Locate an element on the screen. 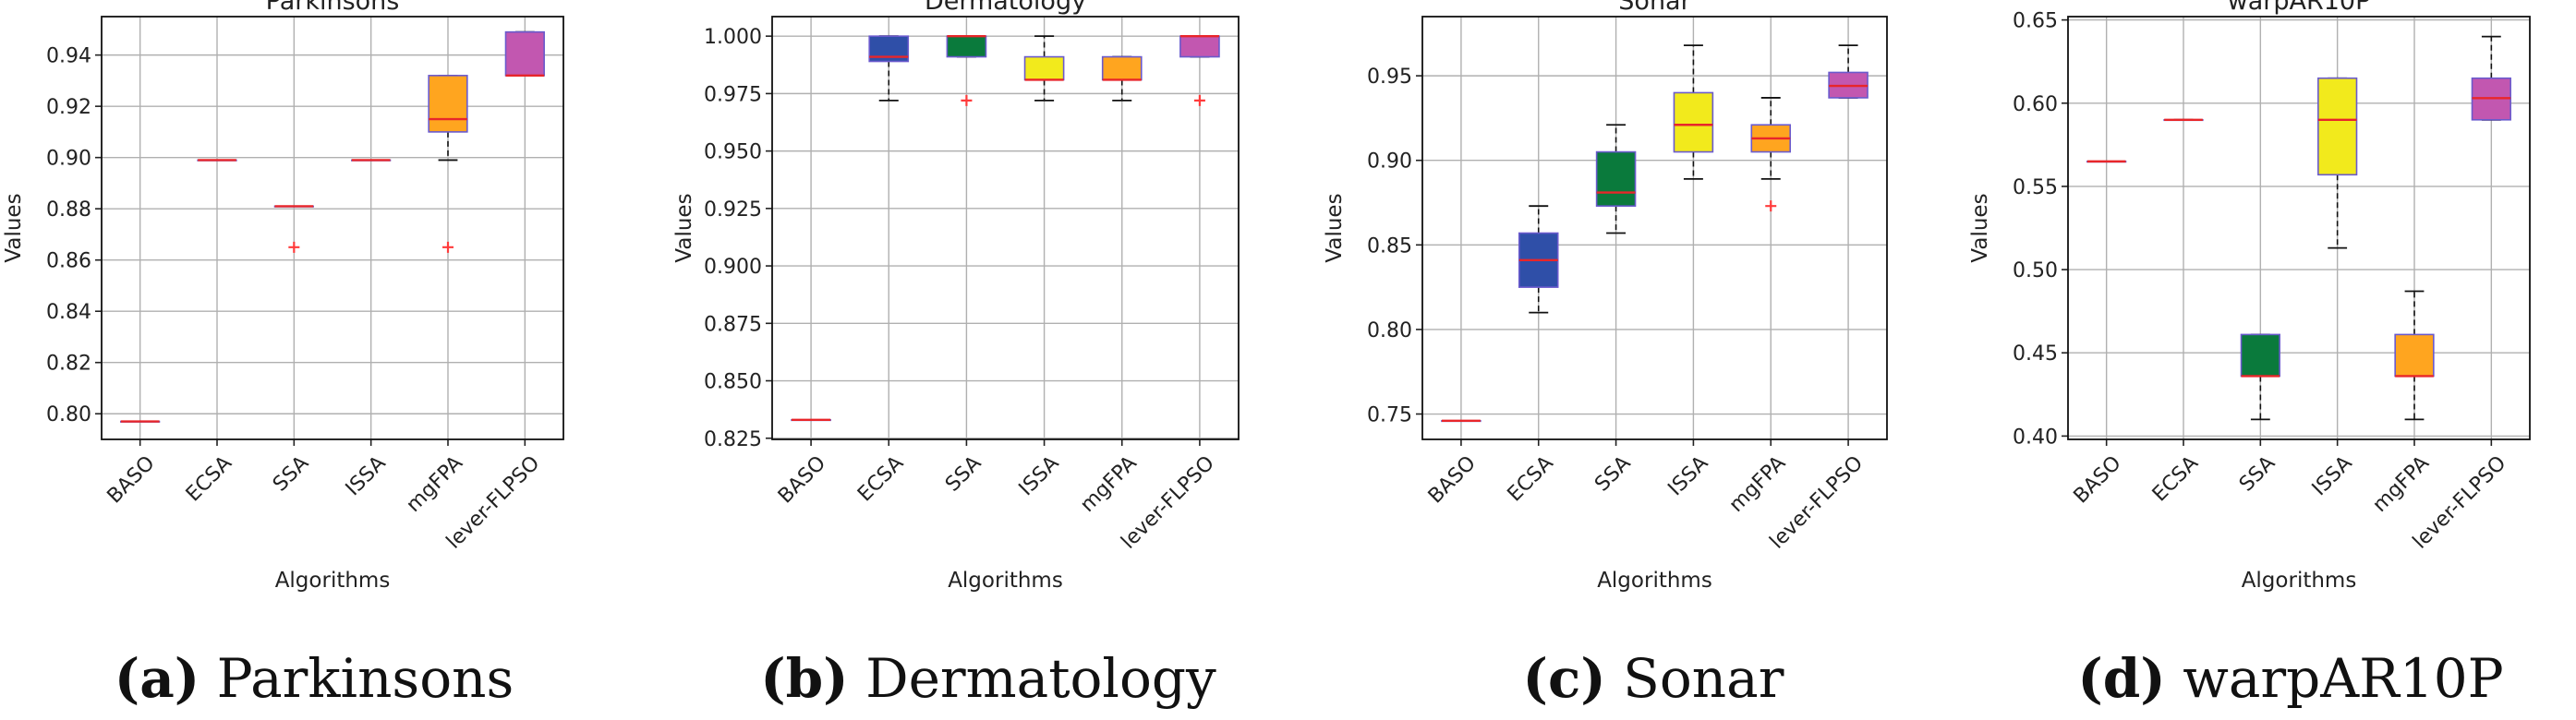 This screenshot has height=720, width=2576. ytick-label-b: 0.925 is located at coordinates (733, 210).